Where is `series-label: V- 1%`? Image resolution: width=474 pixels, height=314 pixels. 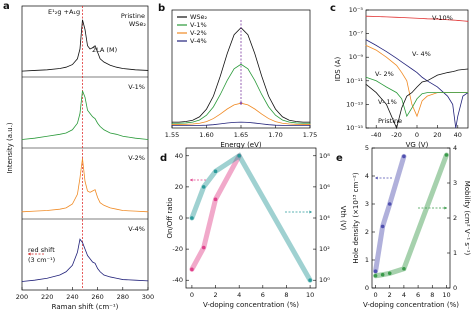
series-label: V- 1% is located at coordinates (387, 102).